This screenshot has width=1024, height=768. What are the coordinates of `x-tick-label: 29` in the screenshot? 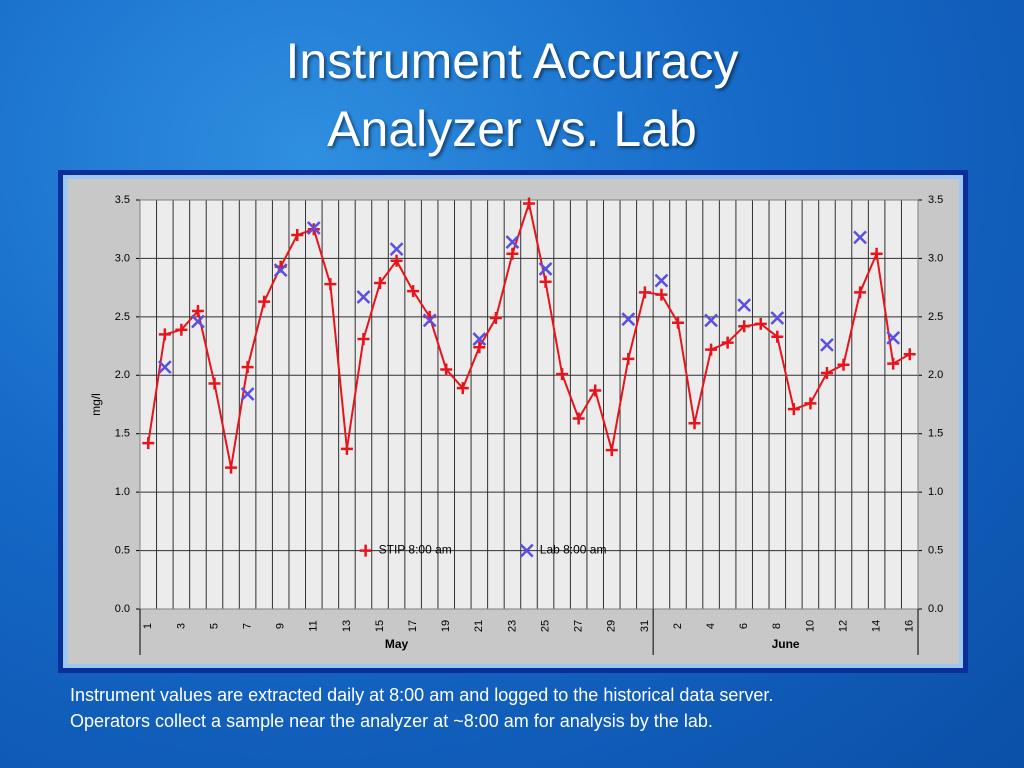 It's located at (612, 626).